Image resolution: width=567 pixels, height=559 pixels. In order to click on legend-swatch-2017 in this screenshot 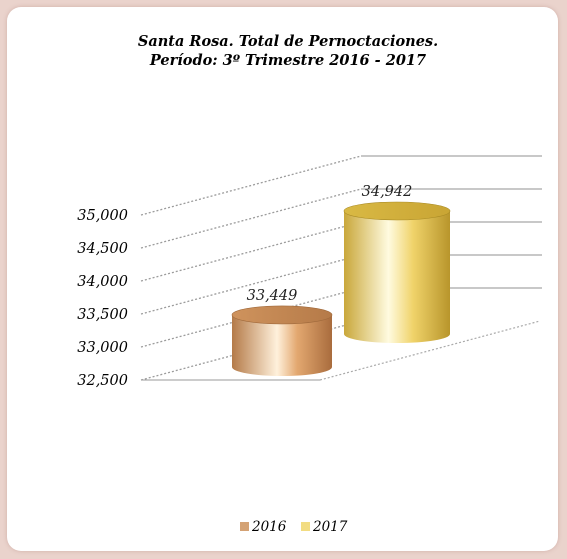, I will do `click(305, 526)`.